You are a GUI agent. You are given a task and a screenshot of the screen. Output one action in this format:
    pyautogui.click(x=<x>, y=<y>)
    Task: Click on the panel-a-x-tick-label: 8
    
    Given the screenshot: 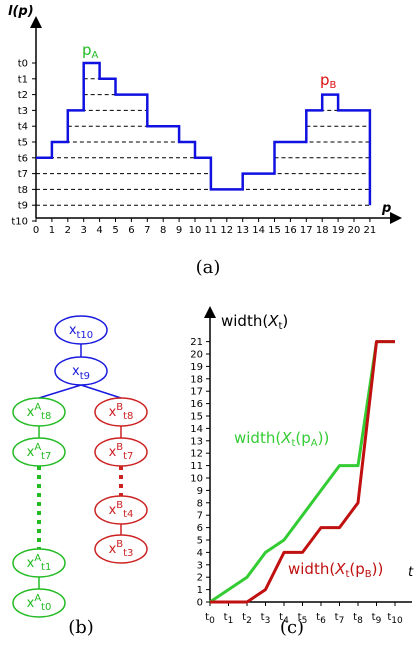 What is the action you would take?
    pyautogui.click(x=163, y=230)
    